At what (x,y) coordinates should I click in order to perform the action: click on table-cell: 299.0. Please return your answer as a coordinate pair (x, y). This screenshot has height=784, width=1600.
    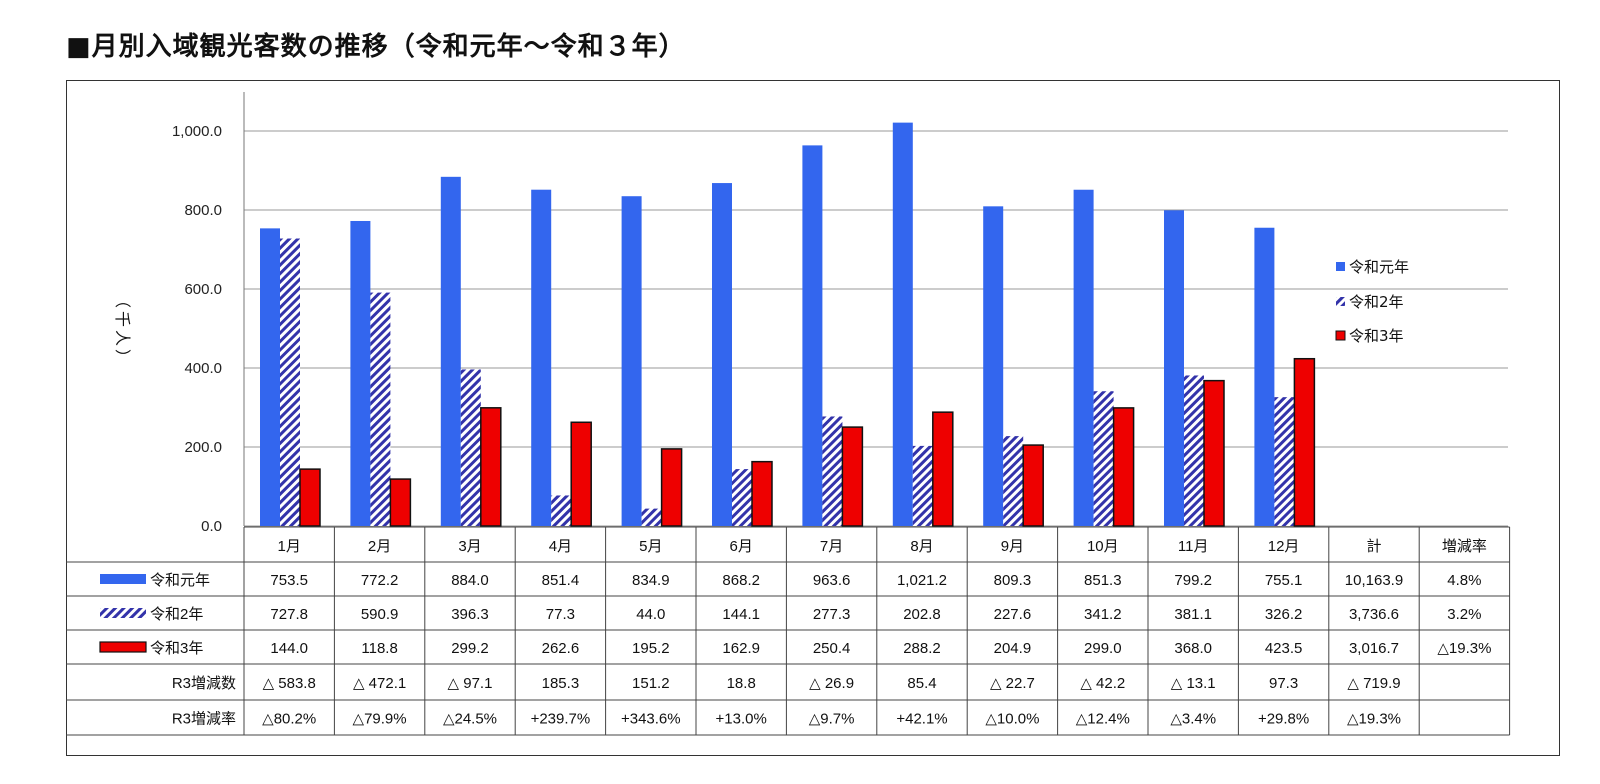
    Looking at the image, I should click on (1103, 648).